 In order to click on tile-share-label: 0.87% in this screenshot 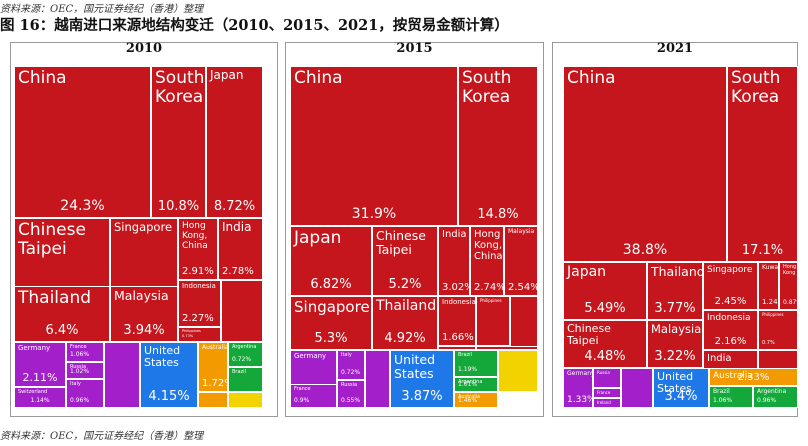, I will do `click(790, 303)`.